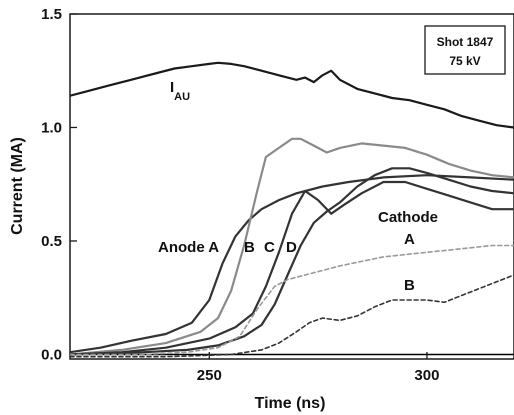  I want to click on label-iau-main: I, so click(172, 87).